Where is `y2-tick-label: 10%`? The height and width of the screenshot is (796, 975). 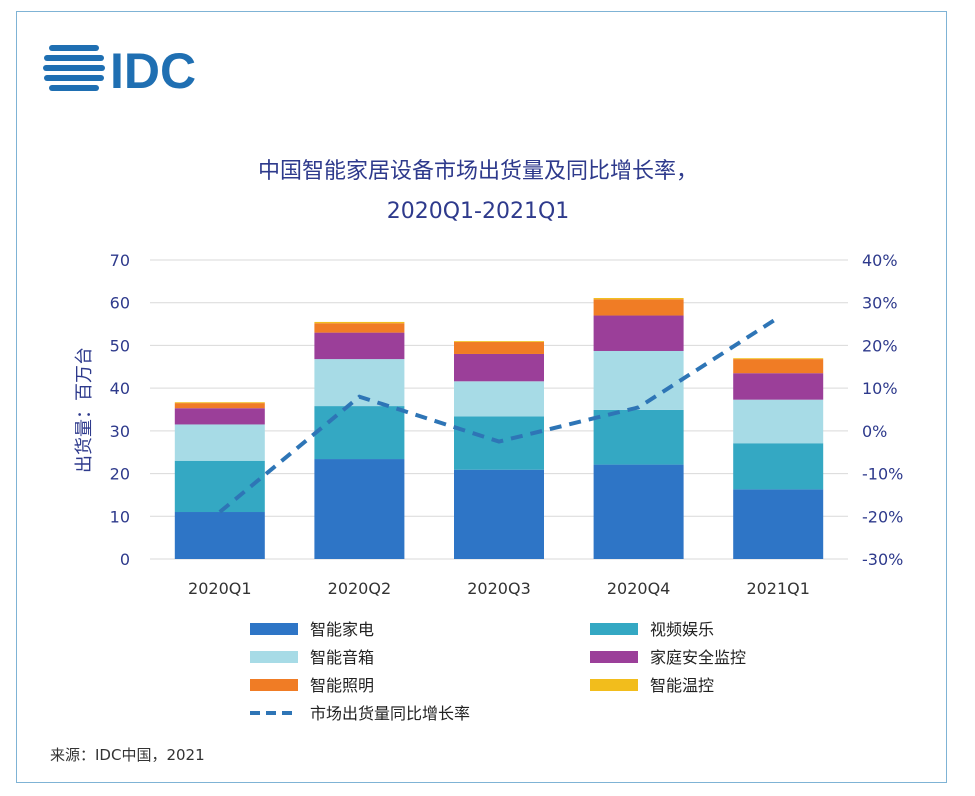 y2-tick-label: 10% is located at coordinates (880, 388).